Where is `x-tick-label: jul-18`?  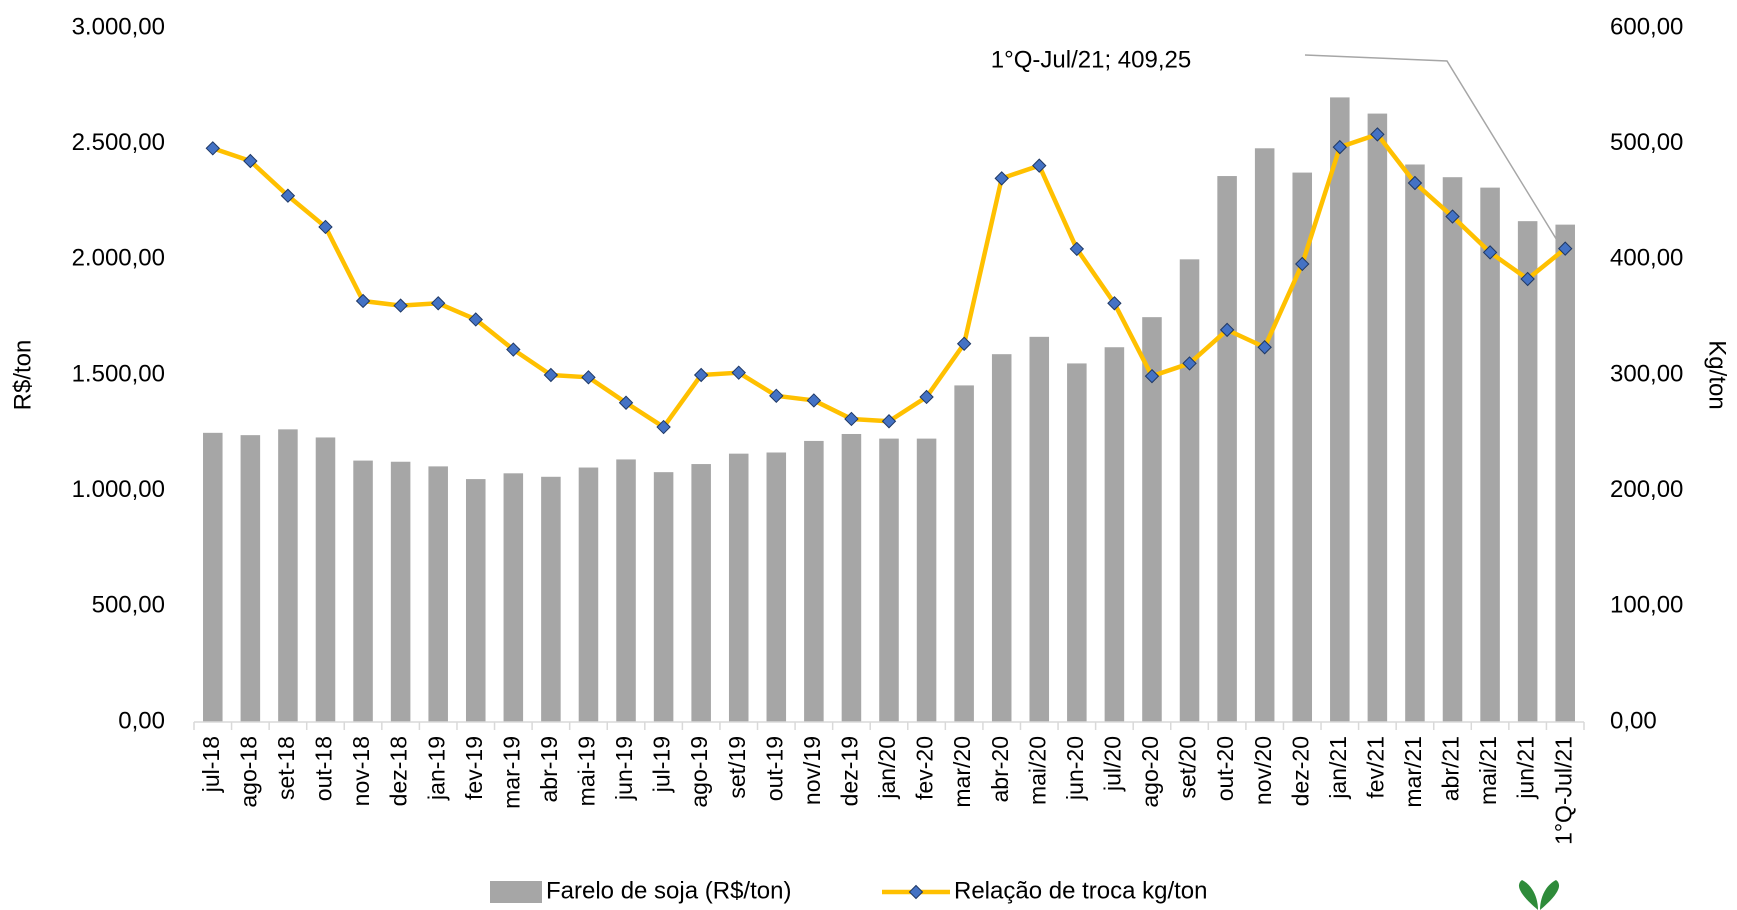 x-tick-label: jul-18 is located at coordinates (211, 764).